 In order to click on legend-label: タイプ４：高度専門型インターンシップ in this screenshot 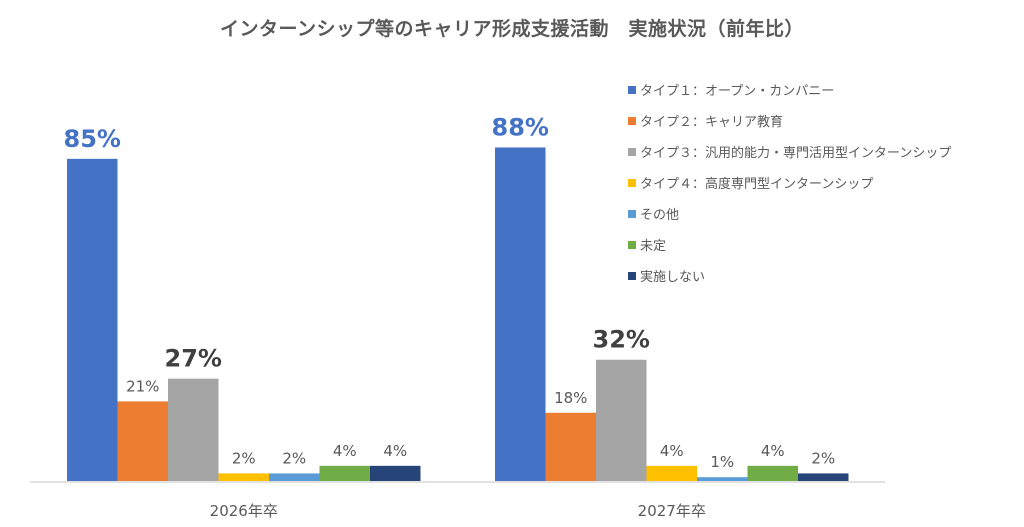, I will do `click(757, 184)`.